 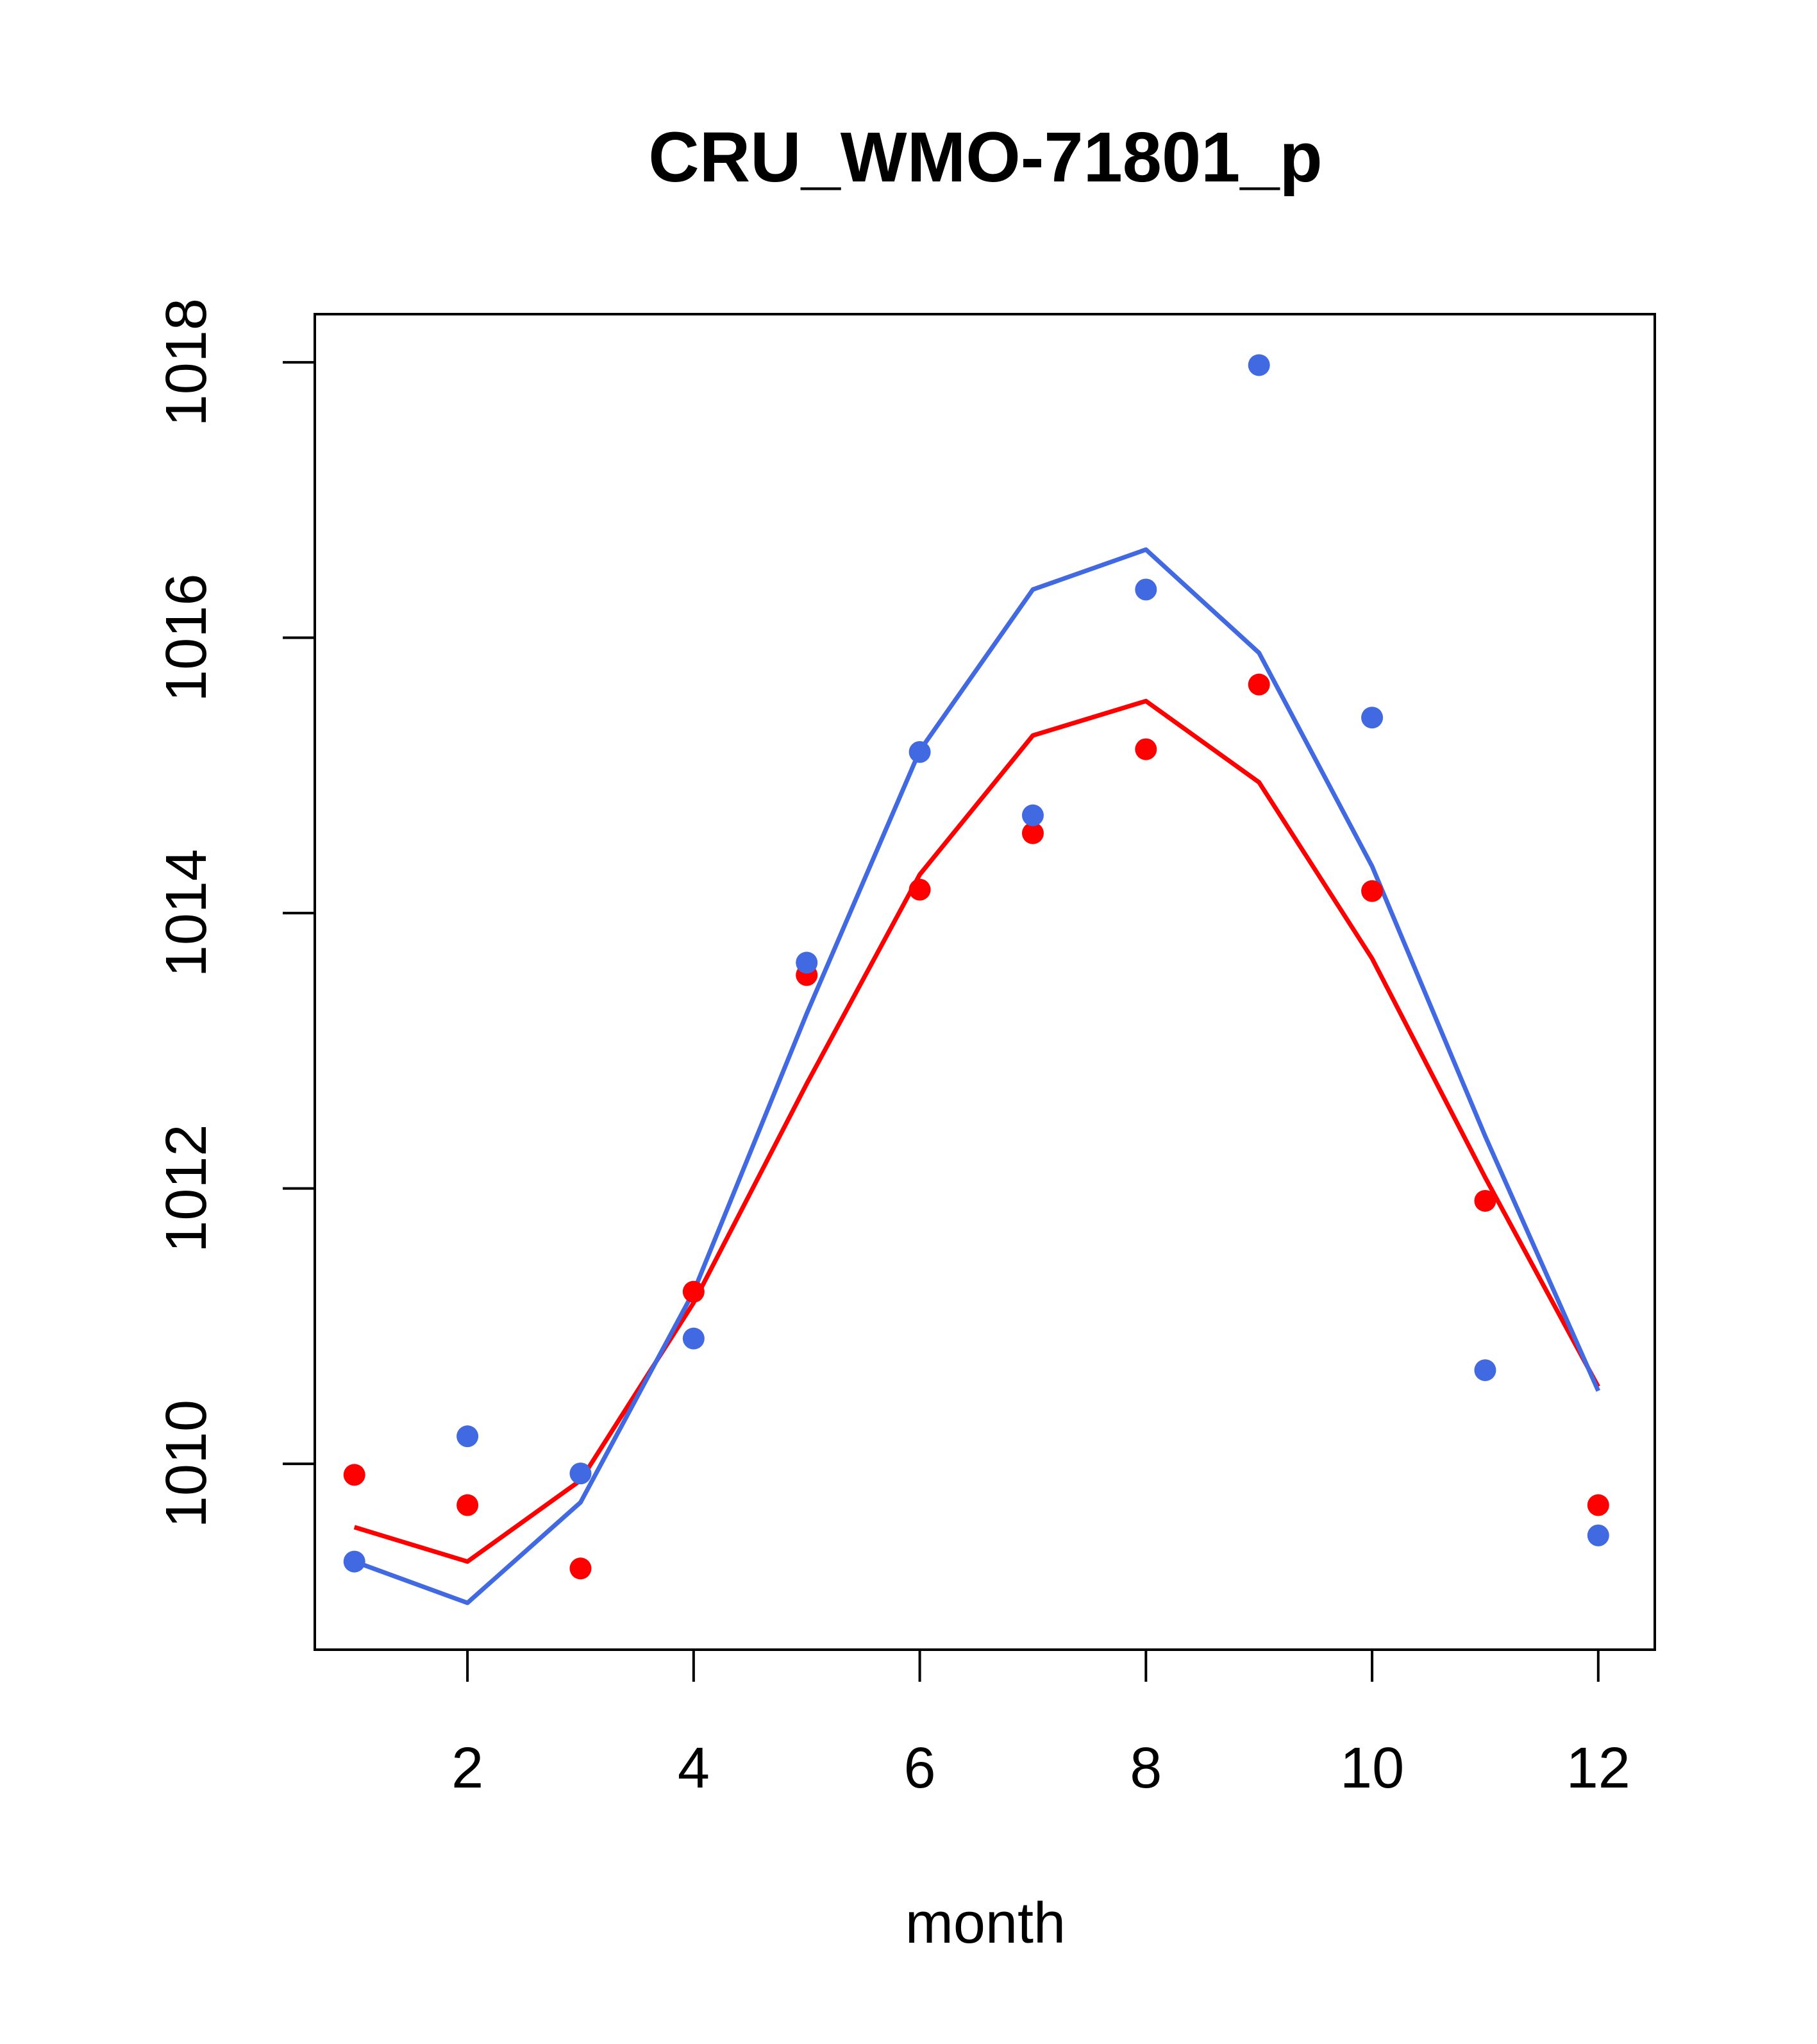 What do you see at coordinates (187, 1189) in the screenshot?
I see `y-tick-label-1012: 1012` at bounding box center [187, 1189].